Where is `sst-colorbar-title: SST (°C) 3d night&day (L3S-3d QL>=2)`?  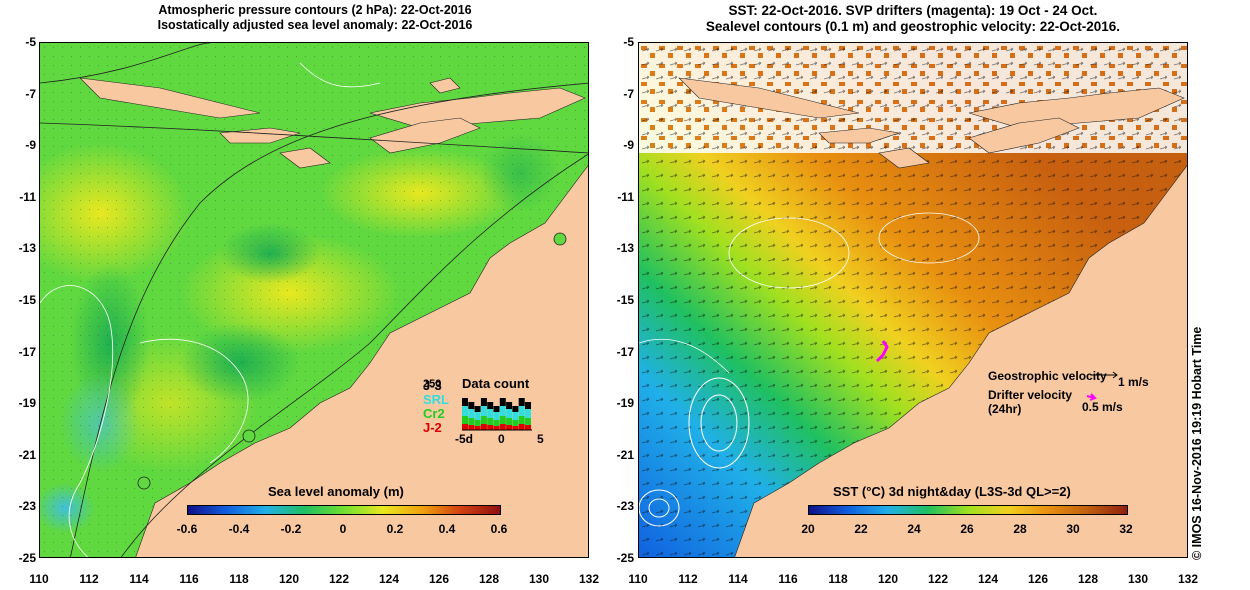 sst-colorbar-title: SST (°C) 3d night&day (L3S-3d QL>=2) is located at coordinates (952, 491).